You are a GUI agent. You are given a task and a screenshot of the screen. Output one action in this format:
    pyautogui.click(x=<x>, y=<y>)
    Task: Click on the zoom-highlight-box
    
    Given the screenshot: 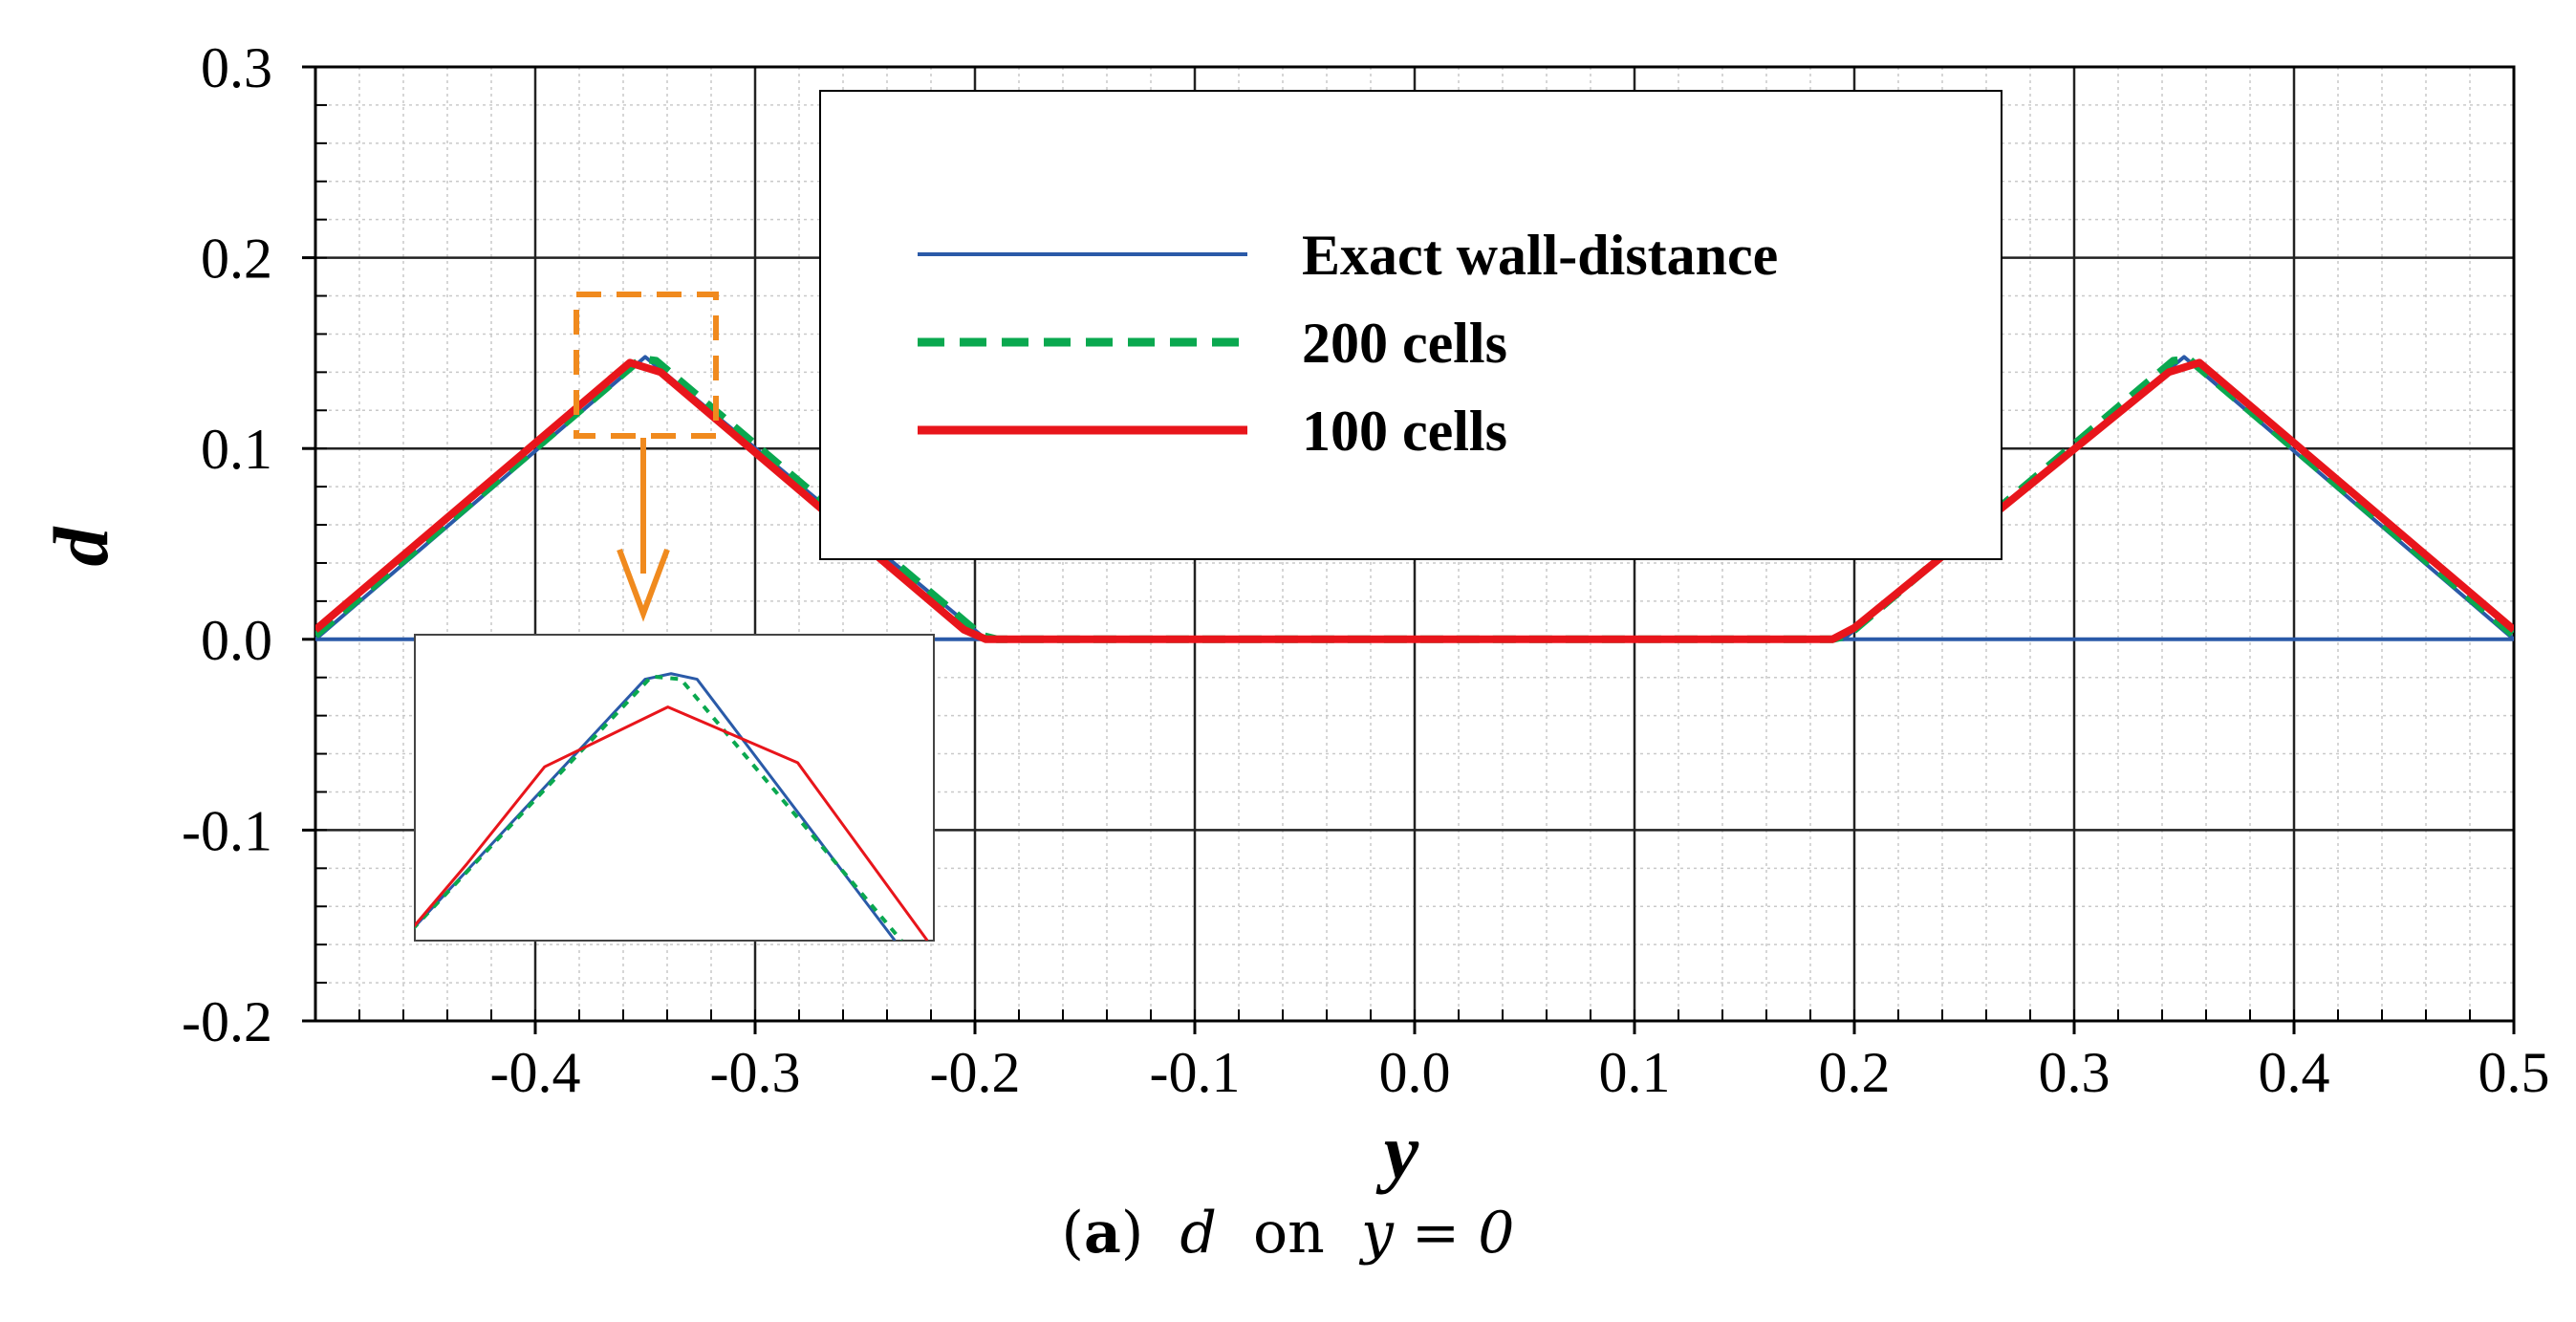 What is the action you would take?
    pyautogui.click(x=646, y=365)
    